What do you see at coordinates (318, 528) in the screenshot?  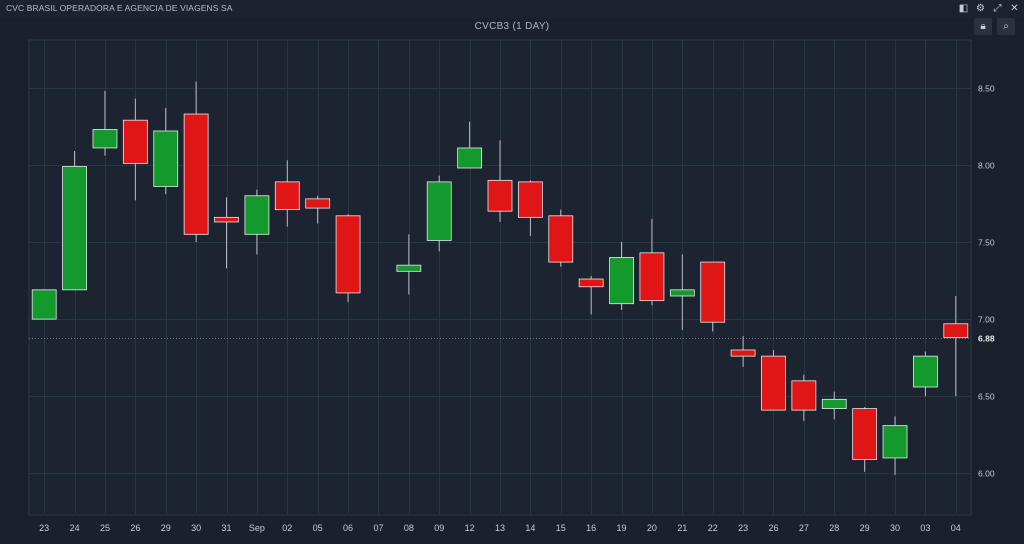 I see `x-tick-label: 05` at bounding box center [318, 528].